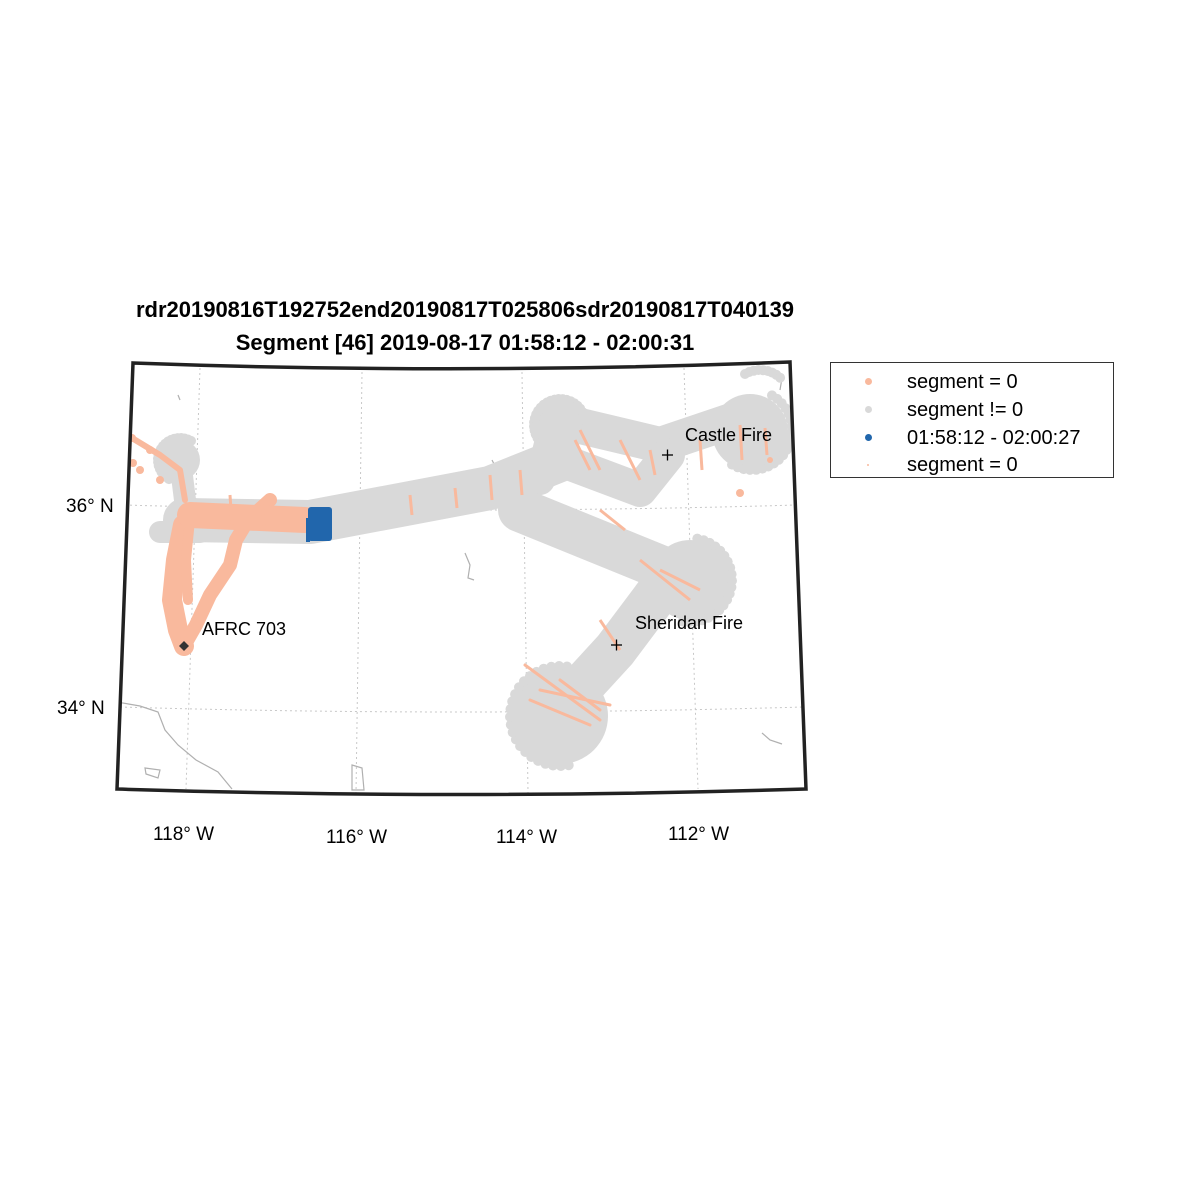  I want to click on fan-south, so click(560, 716).